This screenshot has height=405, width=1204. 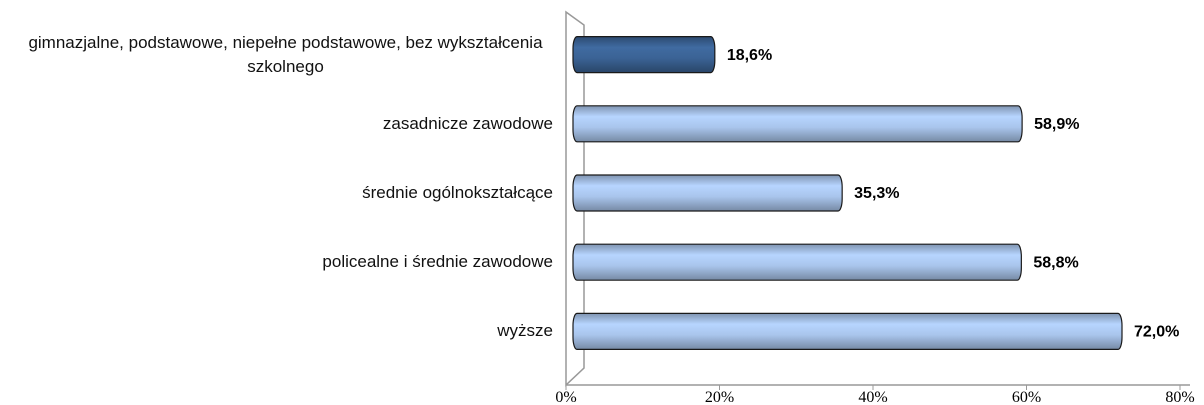 I want to click on category-label: wyższe, so click(x=525, y=331).